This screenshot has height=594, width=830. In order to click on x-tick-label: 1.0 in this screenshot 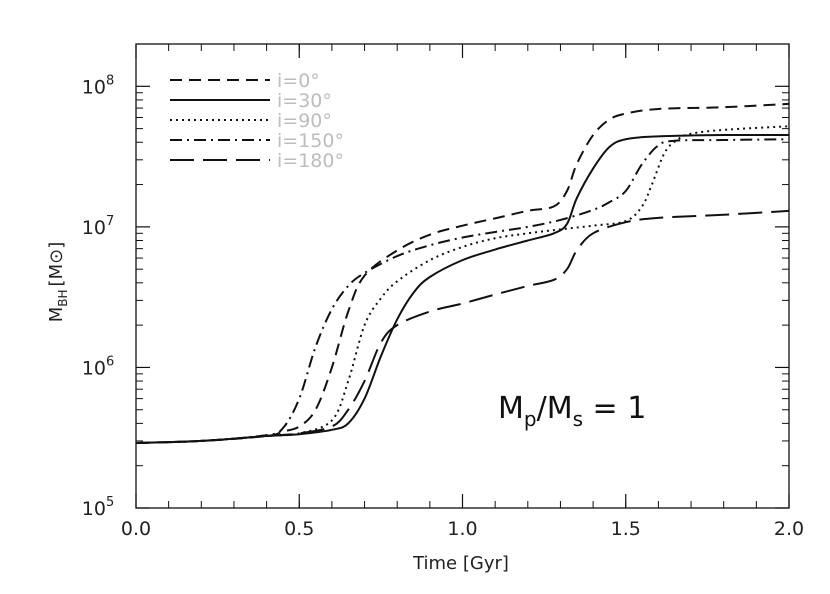, I will do `click(462, 529)`.